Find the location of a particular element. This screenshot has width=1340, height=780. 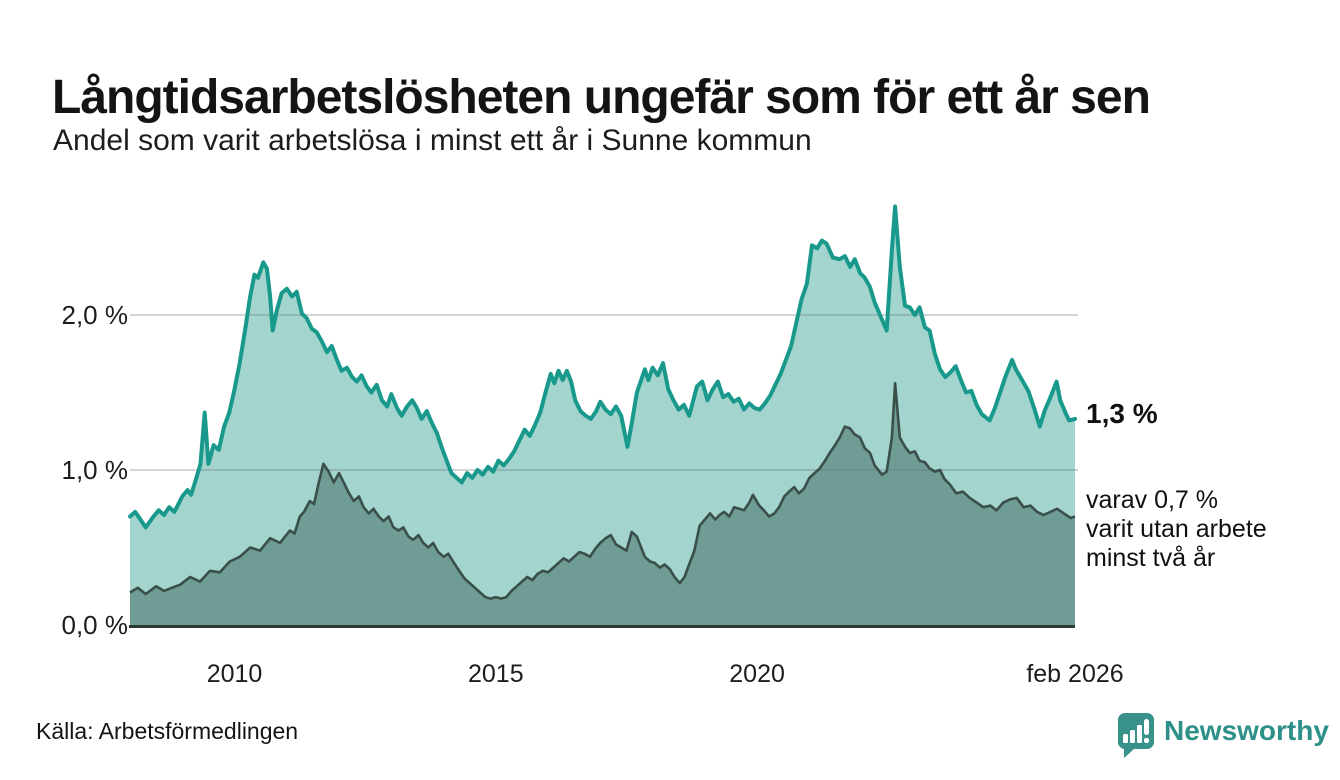

source-credit: Källa: Arbetsförmedlingen is located at coordinates (167, 731).